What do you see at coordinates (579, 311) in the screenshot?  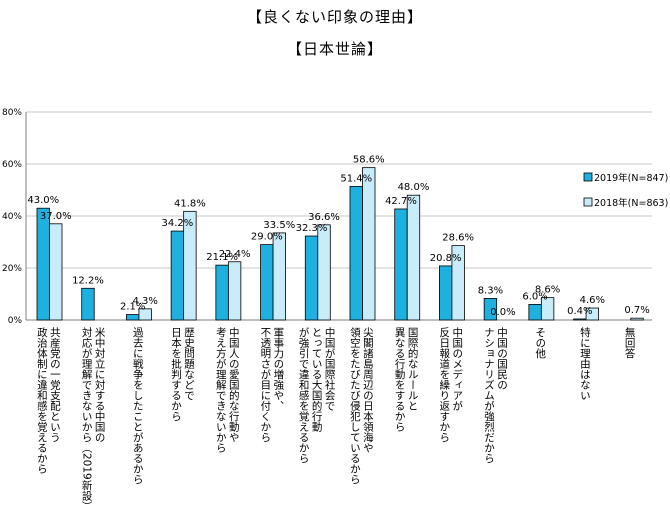 I see `data-label: 0.4%` at bounding box center [579, 311].